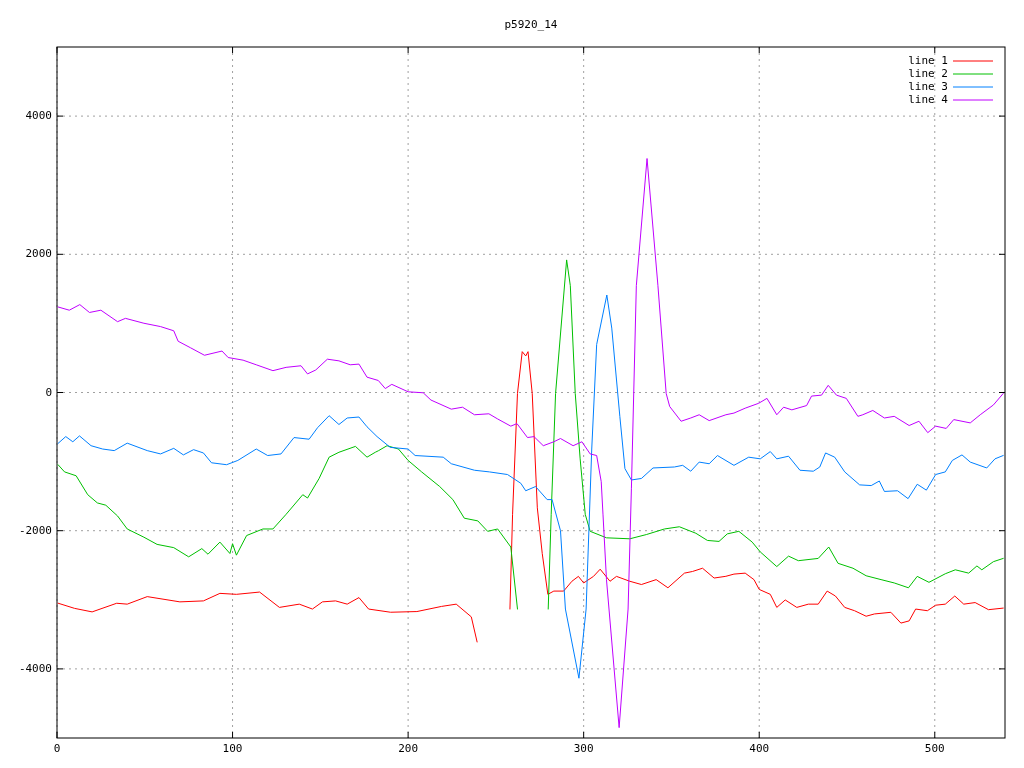 This screenshot has width=1024, height=768. What do you see at coordinates (232, 748) in the screenshot?
I see `x-tick-label: 100` at bounding box center [232, 748].